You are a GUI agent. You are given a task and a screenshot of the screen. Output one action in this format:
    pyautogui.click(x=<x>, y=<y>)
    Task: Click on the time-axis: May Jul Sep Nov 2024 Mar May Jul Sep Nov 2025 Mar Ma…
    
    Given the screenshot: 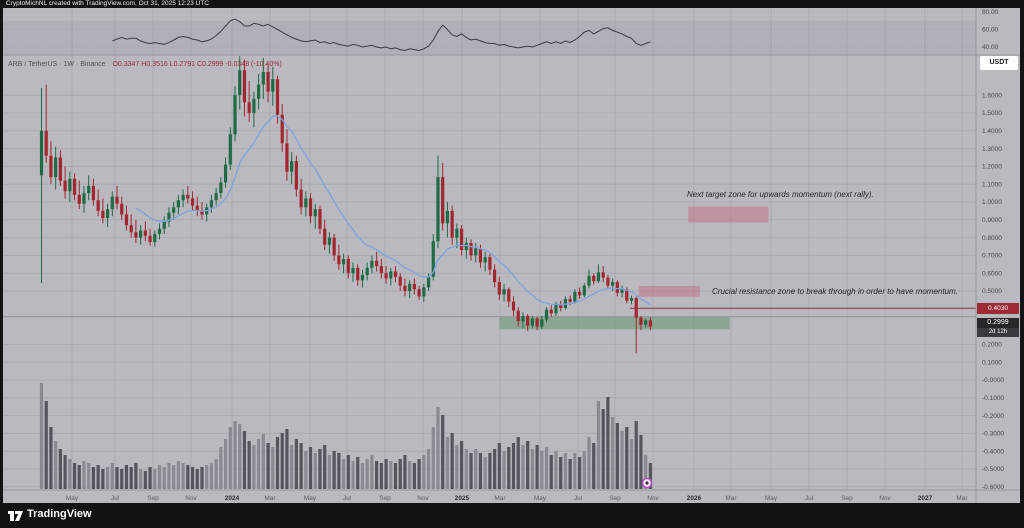 What is the action you would take?
    pyautogui.click(x=517, y=498)
    